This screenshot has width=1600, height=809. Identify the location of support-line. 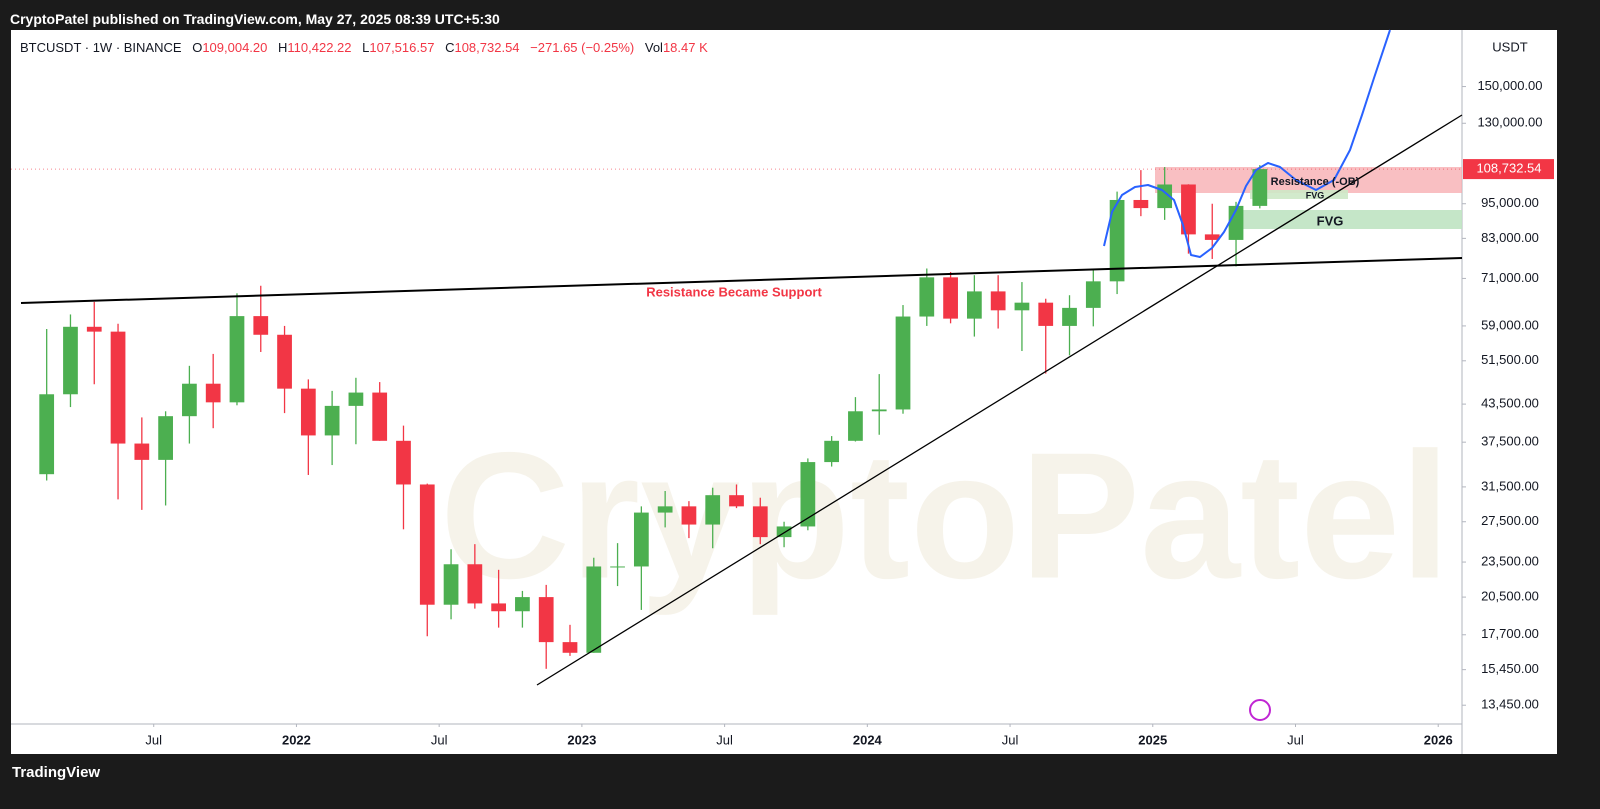
(741, 280).